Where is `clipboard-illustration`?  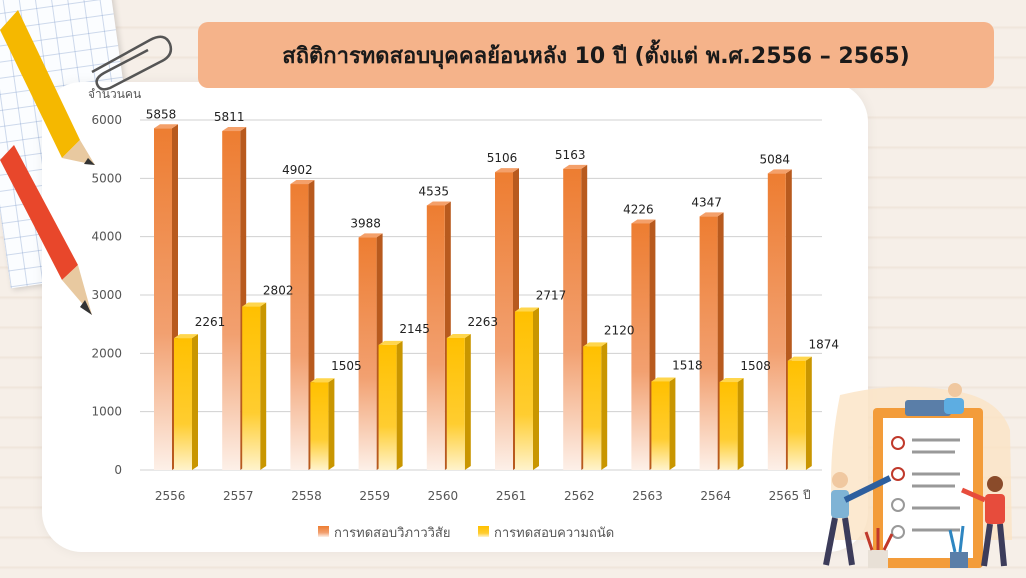 clipboard-illustration is located at coordinates (917, 475).